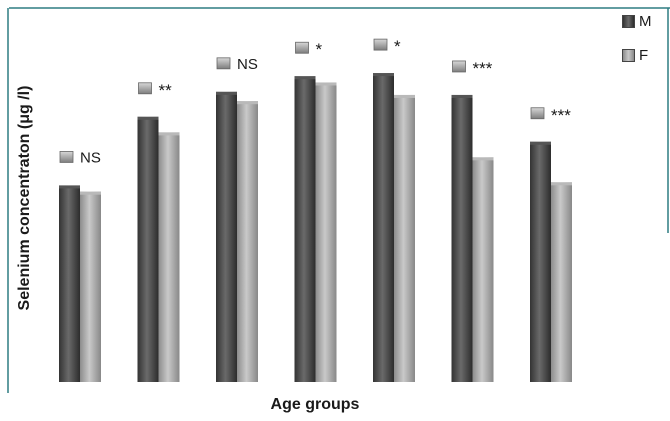 The height and width of the screenshot is (421, 670). What do you see at coordinates (637, 55) in the screenshot?
I see `legend-item-f: F` at bounding box center [637, 55].